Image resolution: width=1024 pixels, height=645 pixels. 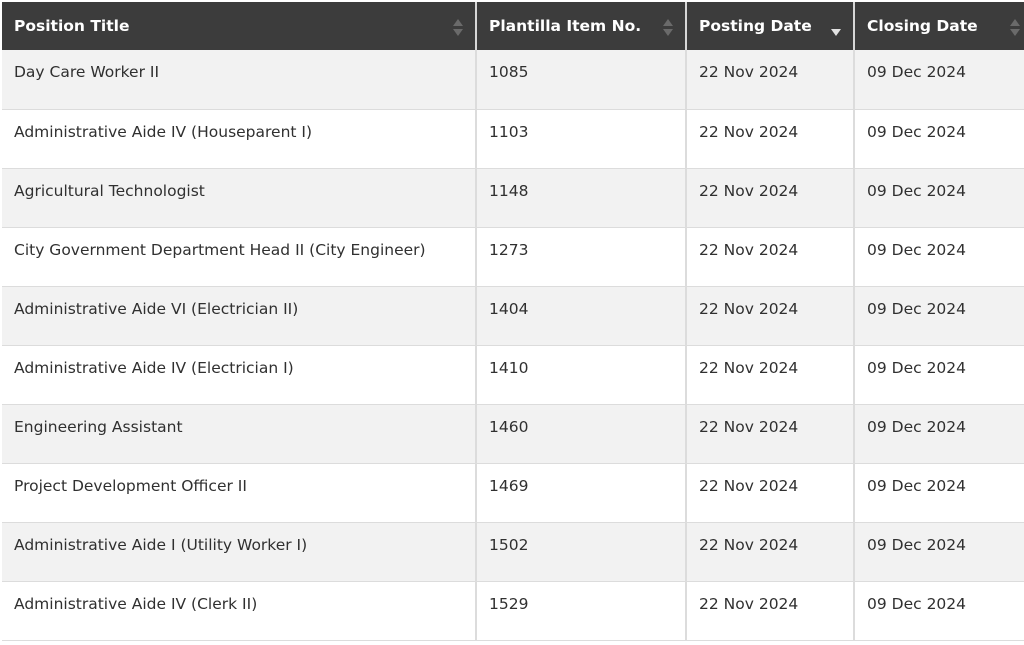 What do you see at coordinates (565, 26) in the screenshot?
I see `column-header-label: Plantilla Item No.` at bounding box center [565, 26].